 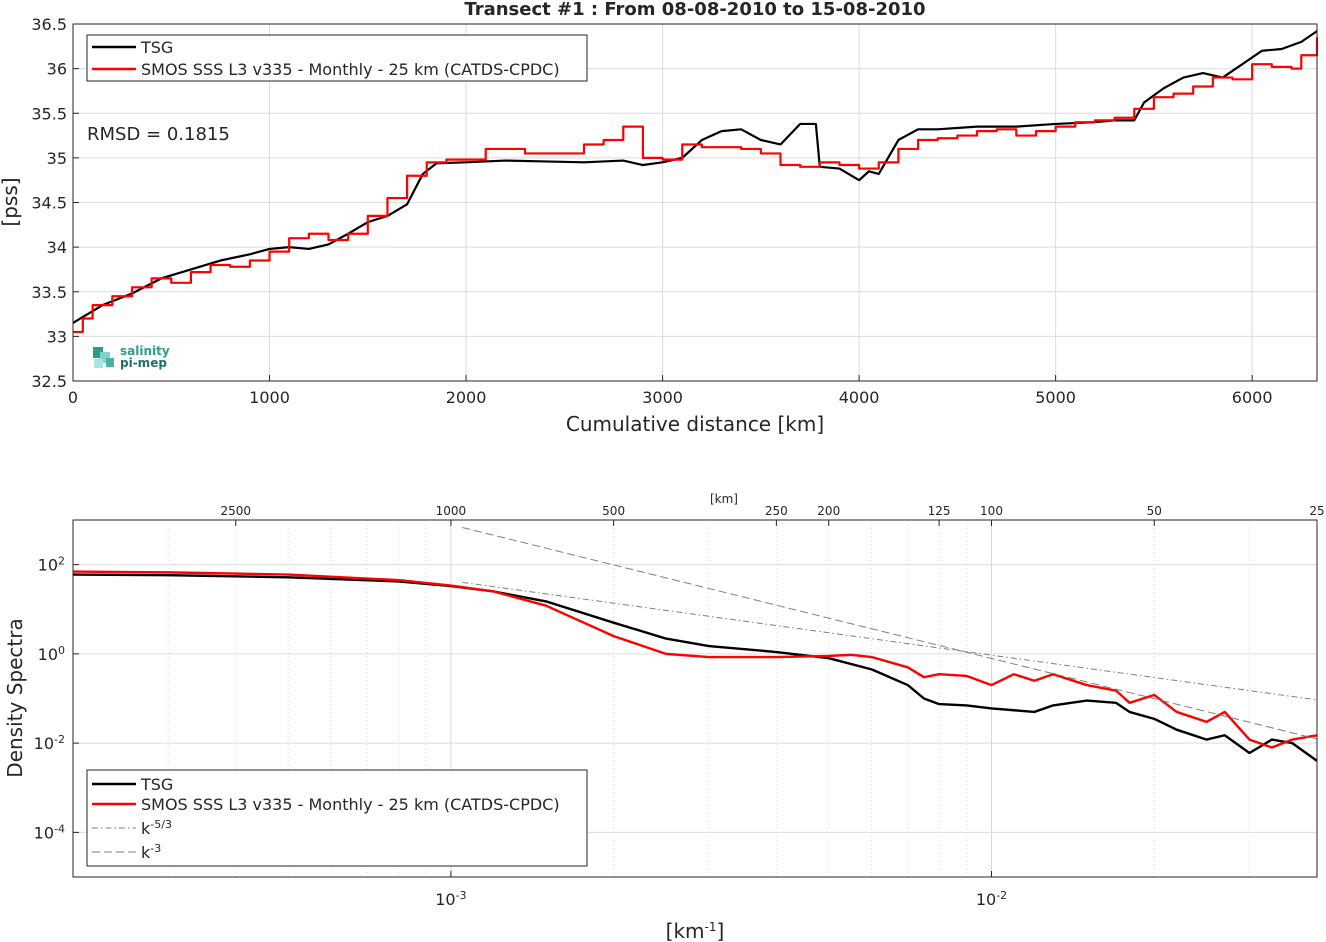 I want to click on c2-toptick-1: 1000, so click(x=451, y=511).